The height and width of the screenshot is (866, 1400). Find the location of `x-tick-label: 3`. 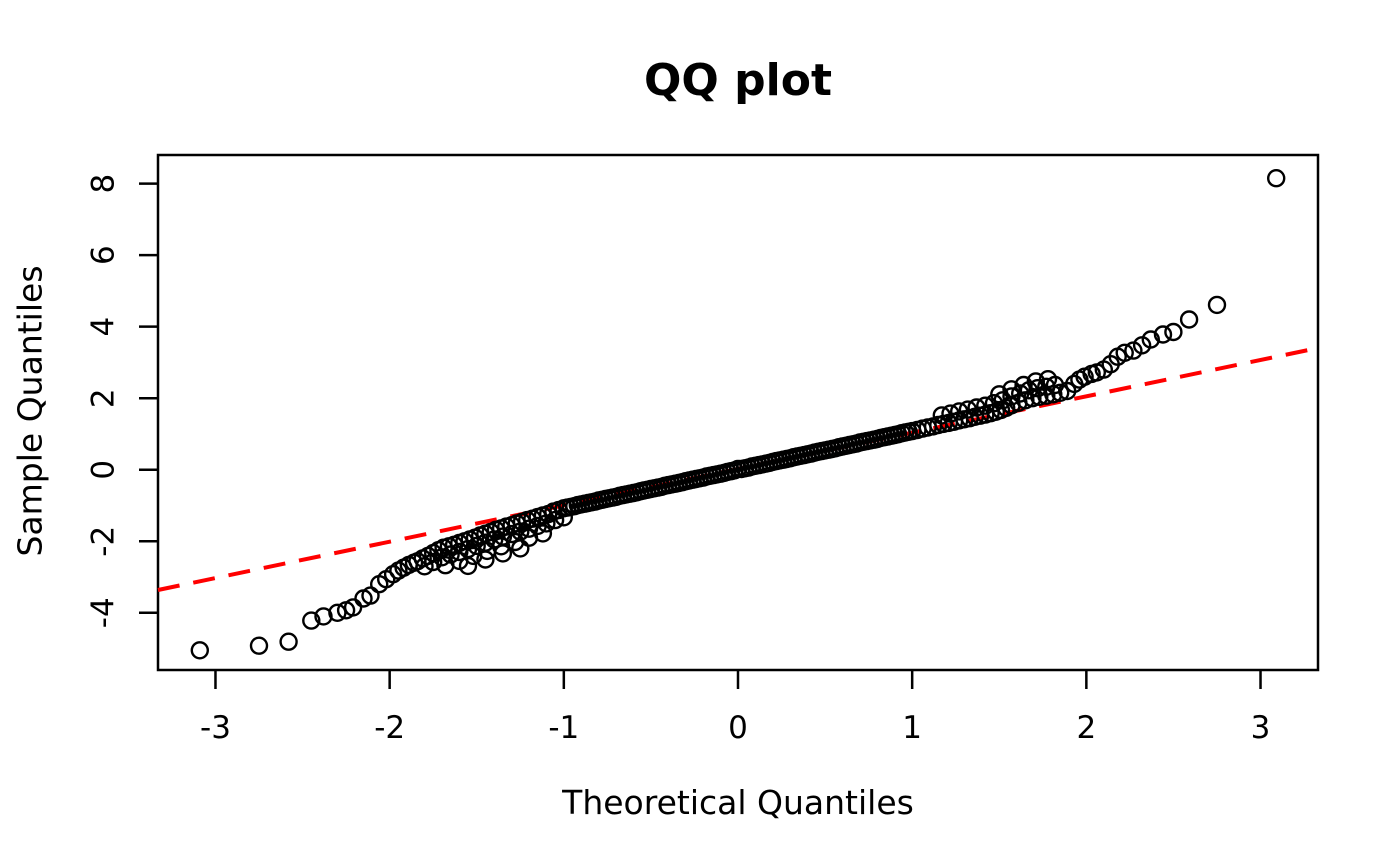

x-tick-label: 3 is located at coordinates (1261, 728).